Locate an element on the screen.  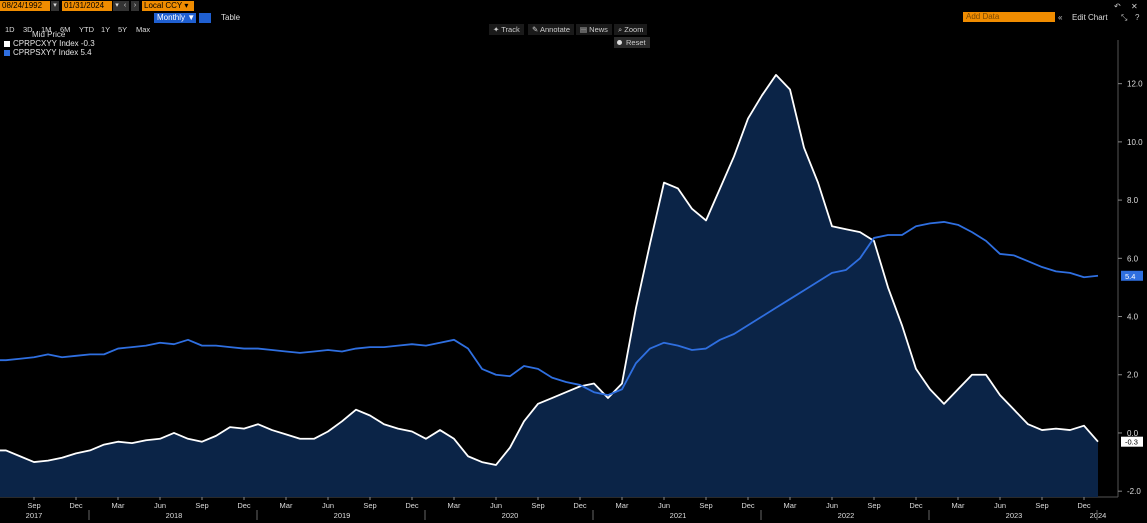
x-year-label: 2022 is located at coordinates (846, 515).